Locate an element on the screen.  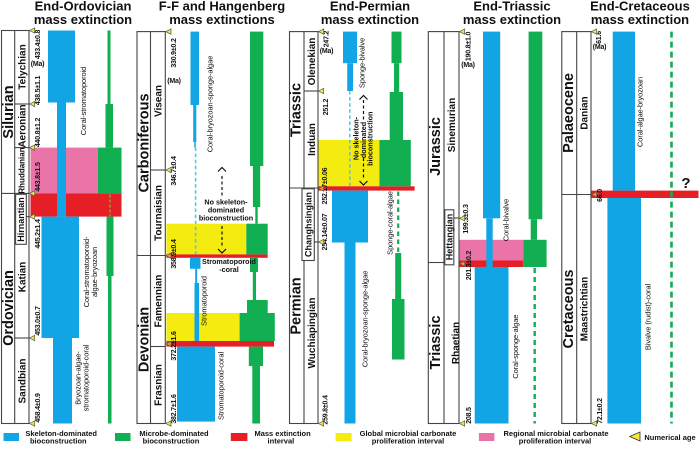
svg-text: 440.8±1.2 is located at coordinates (38, 133).